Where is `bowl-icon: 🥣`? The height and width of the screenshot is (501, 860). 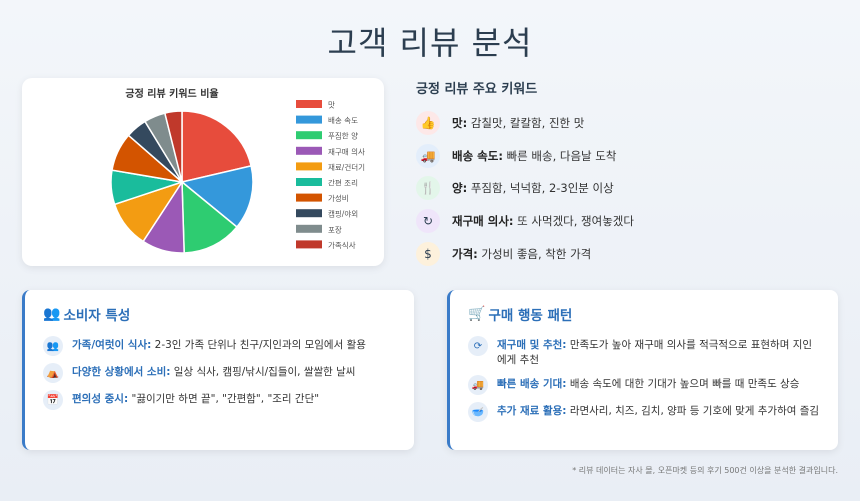 bowl-icon: 🥣 is located at coordinates (478, 412).